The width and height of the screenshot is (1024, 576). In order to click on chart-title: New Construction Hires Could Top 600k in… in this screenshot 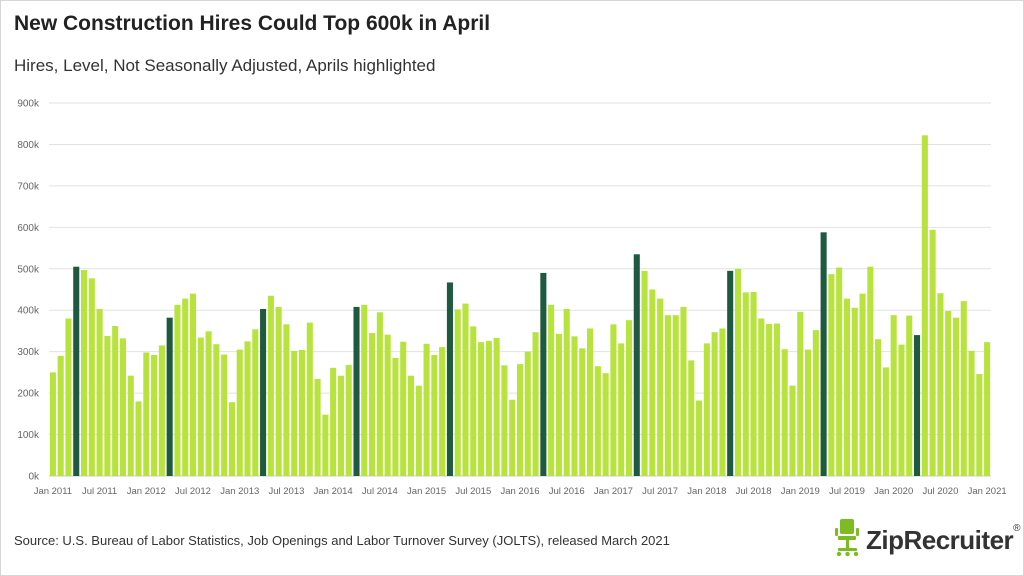, I will do `click(252, 23)`.